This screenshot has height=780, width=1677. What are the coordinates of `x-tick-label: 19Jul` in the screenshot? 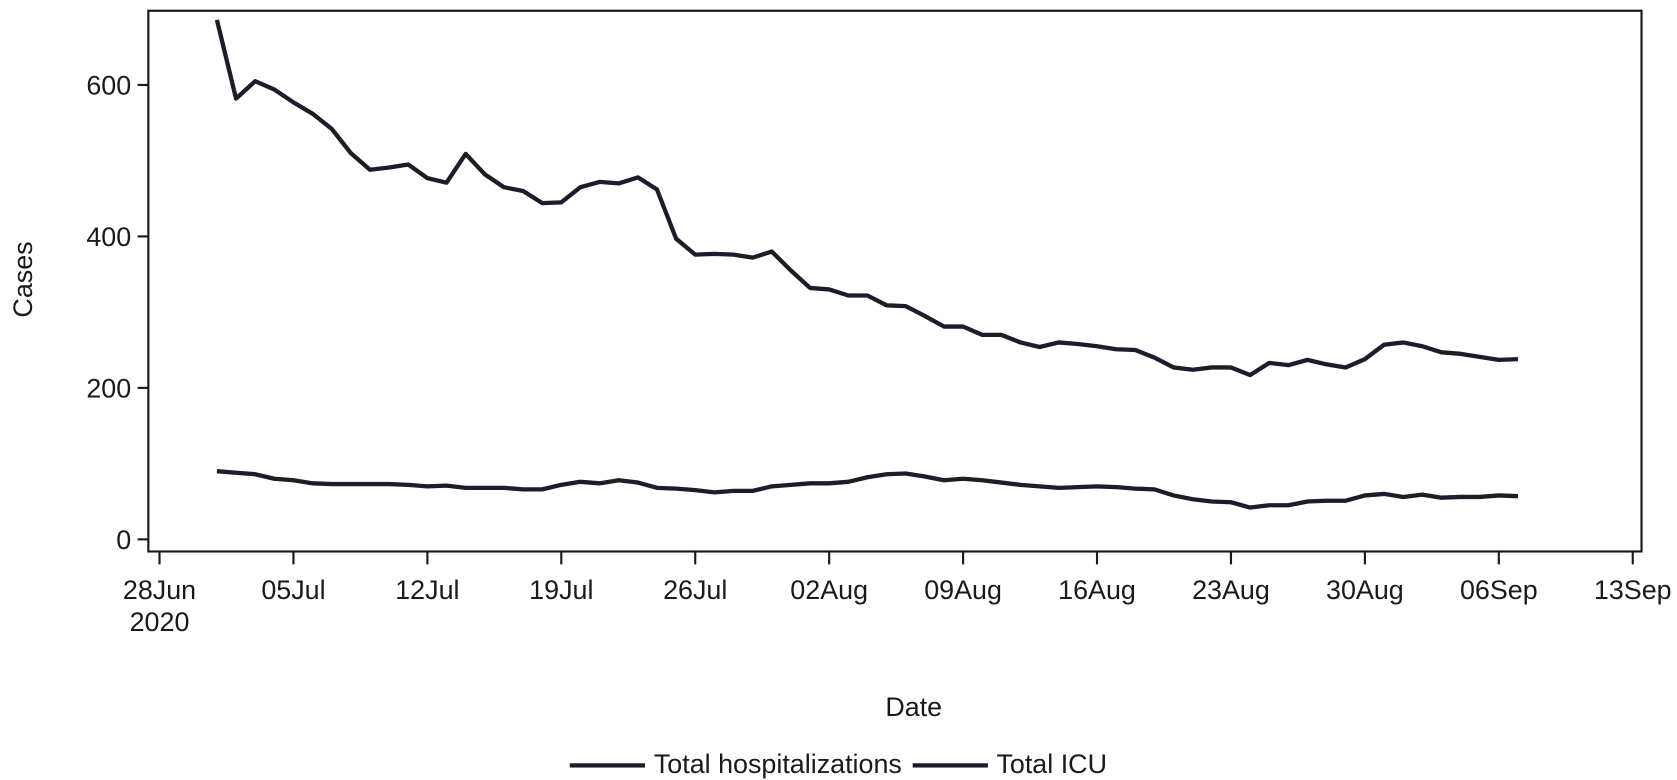 It's located at (561, 590).